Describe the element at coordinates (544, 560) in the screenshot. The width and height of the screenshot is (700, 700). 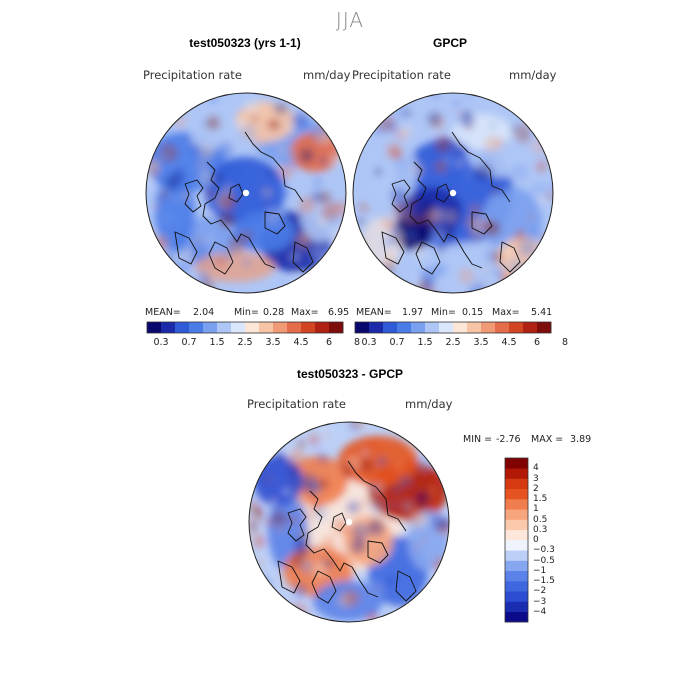
I see `panel-3-colorbar-tick-label: −0.5` at that location.